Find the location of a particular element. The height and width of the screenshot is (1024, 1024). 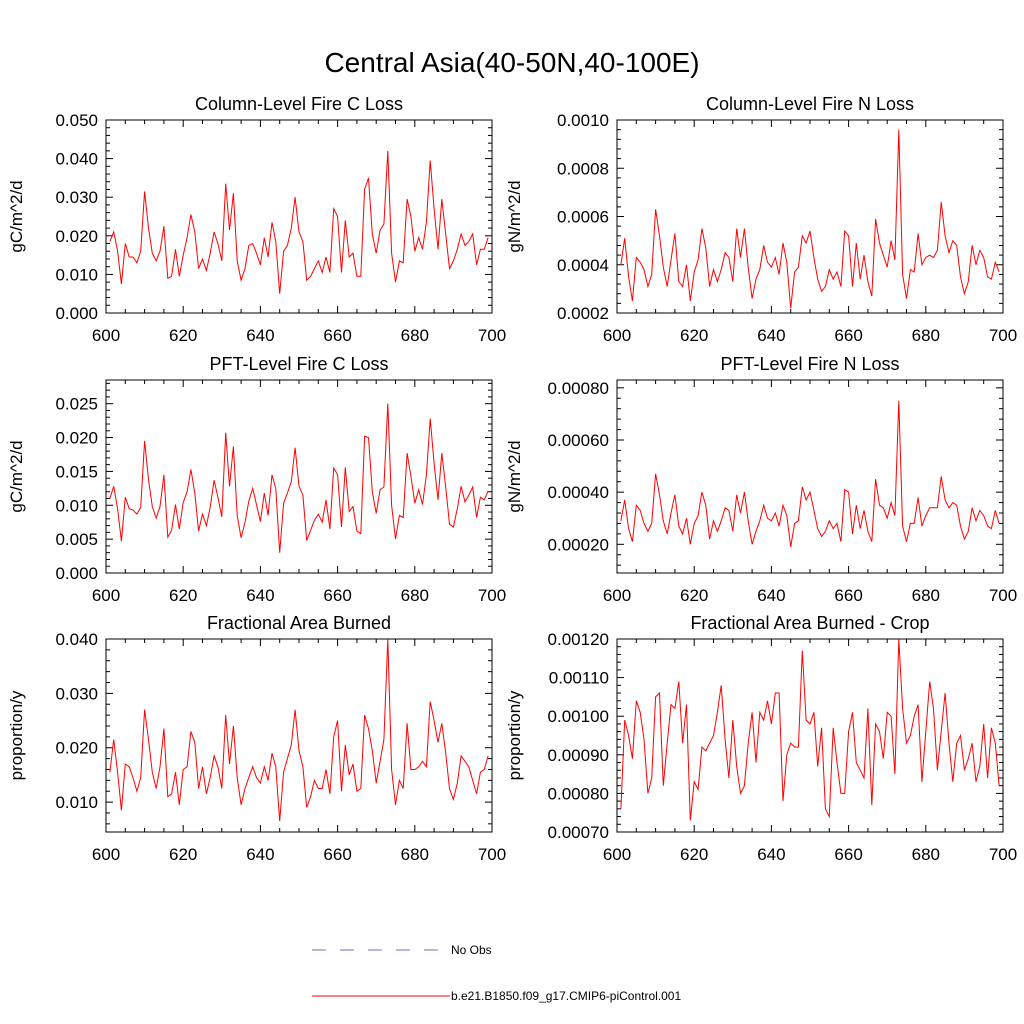

y-tick-label: 0.005 is located at coordinates (76, 539).